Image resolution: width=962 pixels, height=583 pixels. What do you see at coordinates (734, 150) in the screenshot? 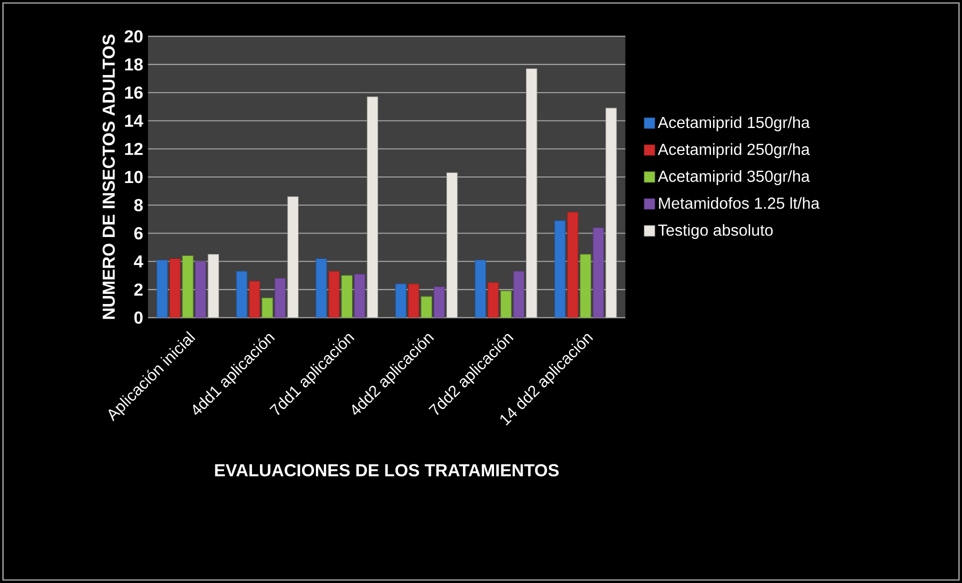
I see `legend-label: Acetamiprid 250gr/ha` at bounding box center [734, 150].